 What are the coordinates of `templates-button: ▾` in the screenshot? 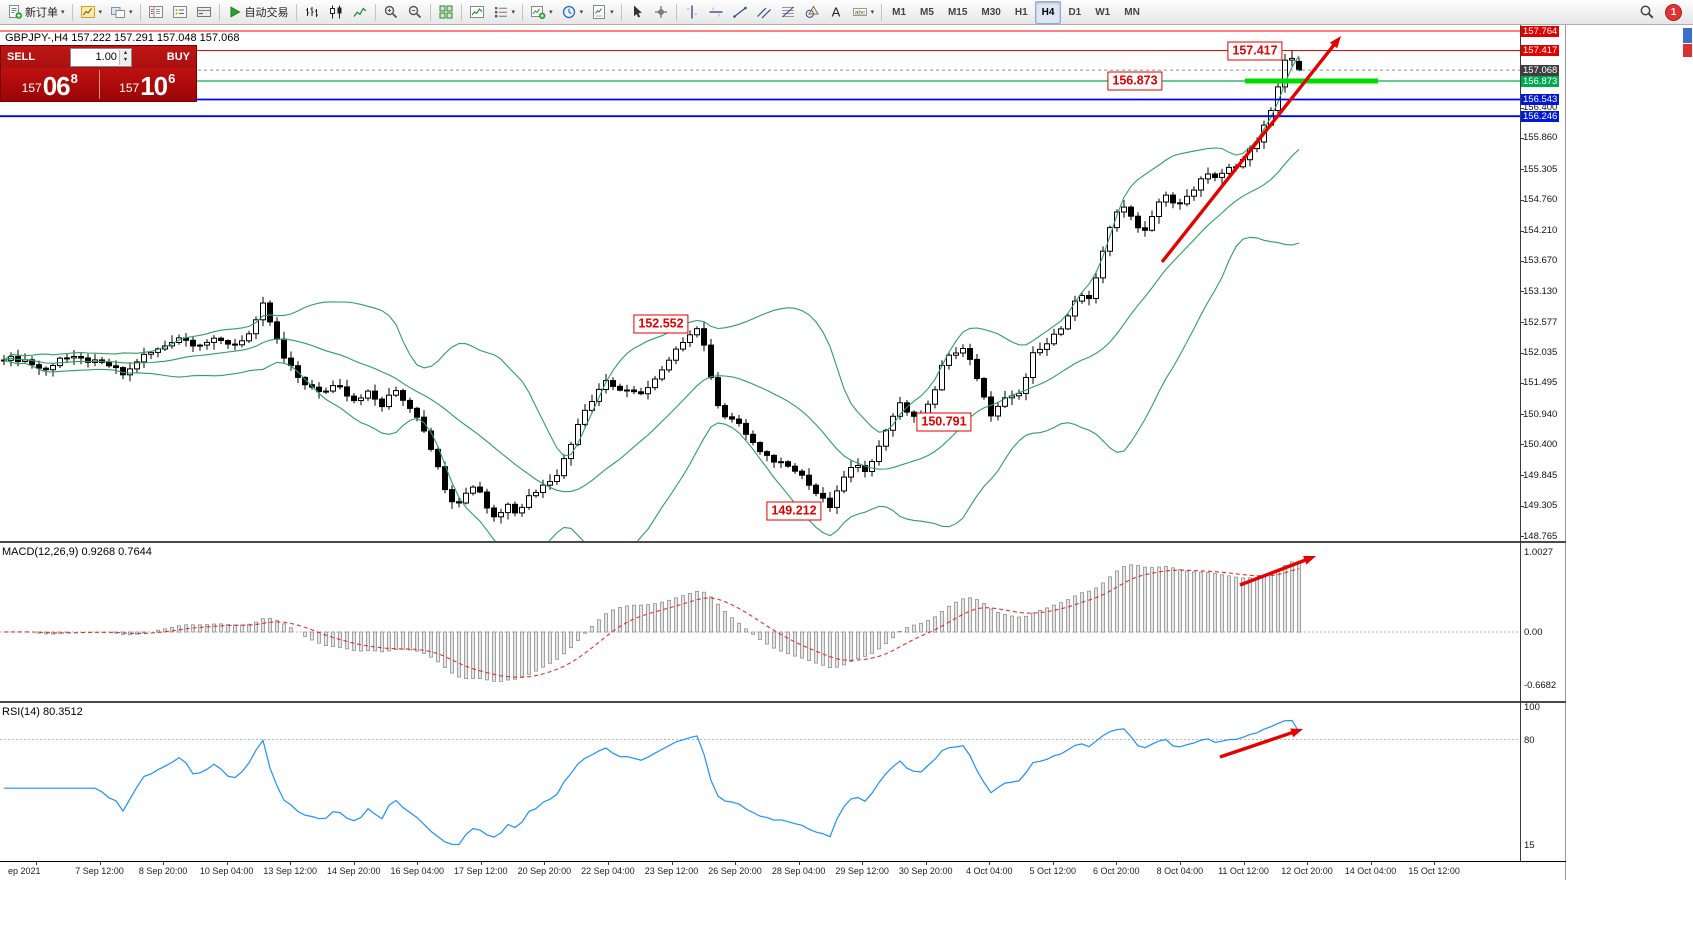 It's located at (602, 12).